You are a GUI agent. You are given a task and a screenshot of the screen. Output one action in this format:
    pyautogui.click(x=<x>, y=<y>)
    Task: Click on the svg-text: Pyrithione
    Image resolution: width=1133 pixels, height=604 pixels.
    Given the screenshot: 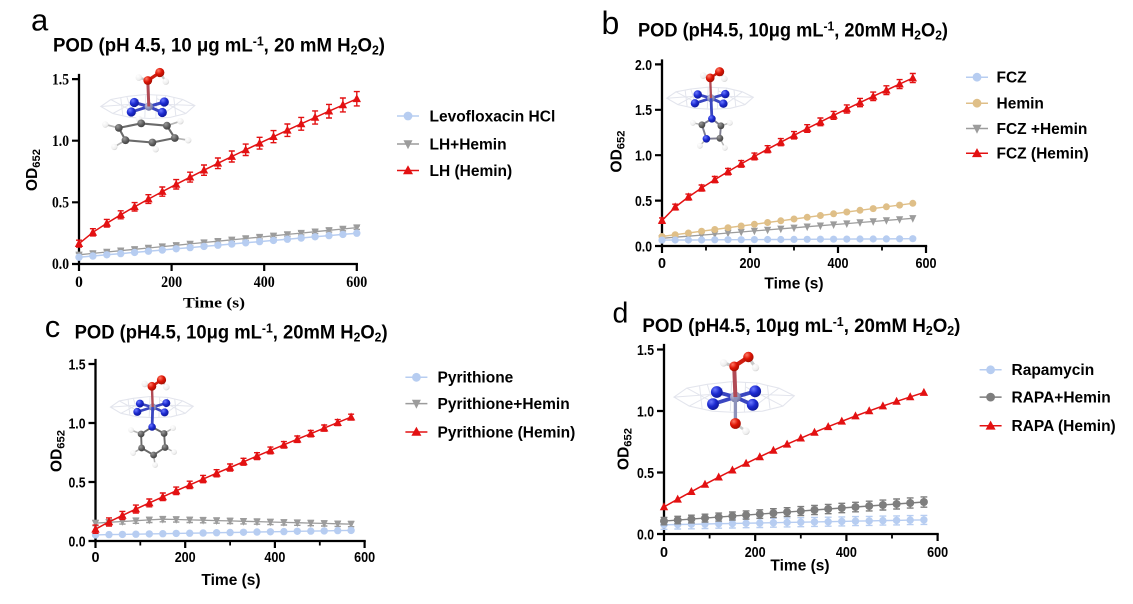 What is the action you would take?
    pyautogui.click(x=476, y=378)
    